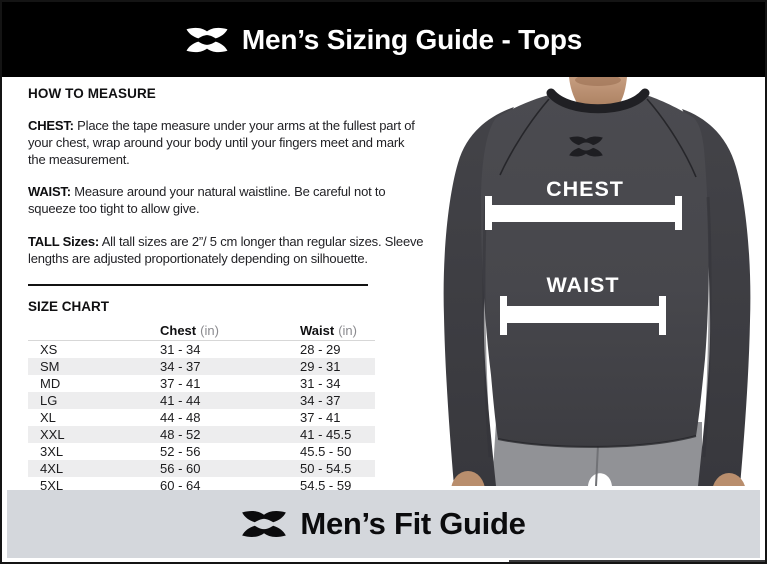 This screenshot has width=767, height=564. Describe the element at coordinates (49, 192) in the screenshot. I see `waist-instruction-label: WAIST:` at that location.